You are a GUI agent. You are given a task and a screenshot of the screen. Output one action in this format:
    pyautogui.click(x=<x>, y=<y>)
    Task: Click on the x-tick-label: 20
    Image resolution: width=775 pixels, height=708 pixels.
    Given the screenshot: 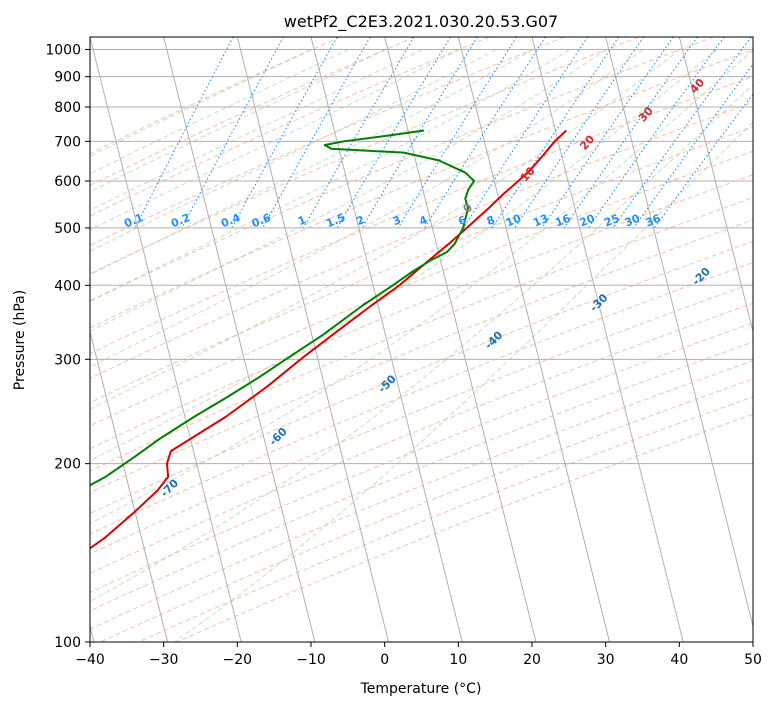 What is the action you would take?
    pyautogui.click(x=532, y=660)
    